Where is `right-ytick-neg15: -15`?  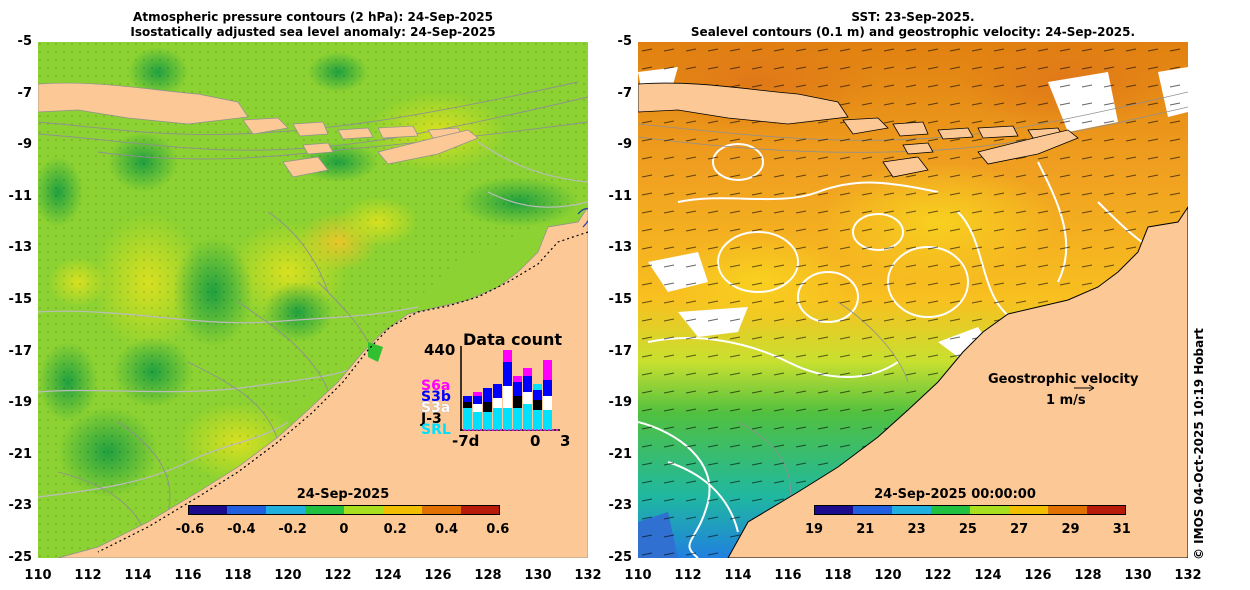
right-ytick-neg15: -15 is located at coordinates (620, 299).